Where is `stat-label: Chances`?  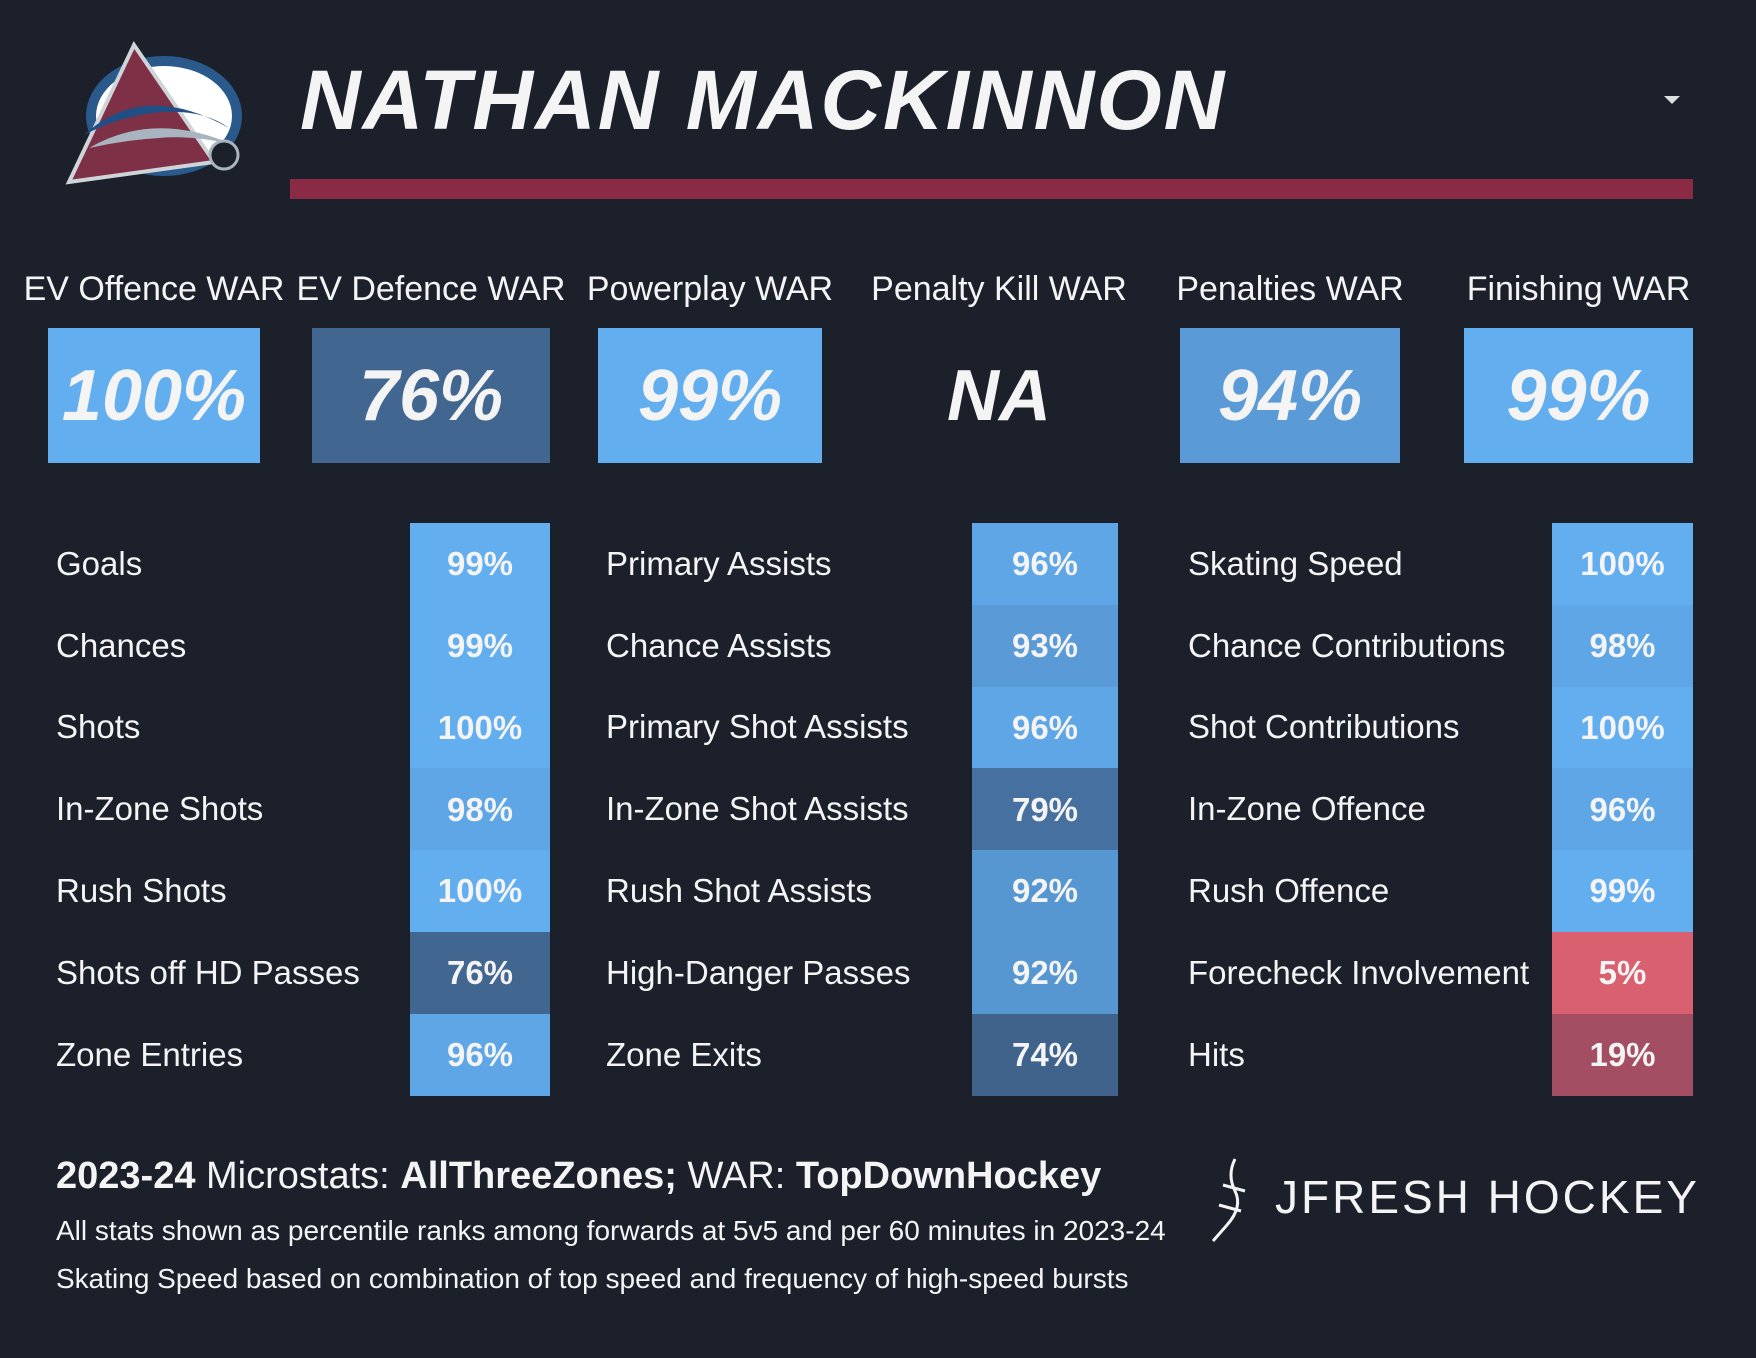 stat-label: Chances is located at coordinates (121, 645).